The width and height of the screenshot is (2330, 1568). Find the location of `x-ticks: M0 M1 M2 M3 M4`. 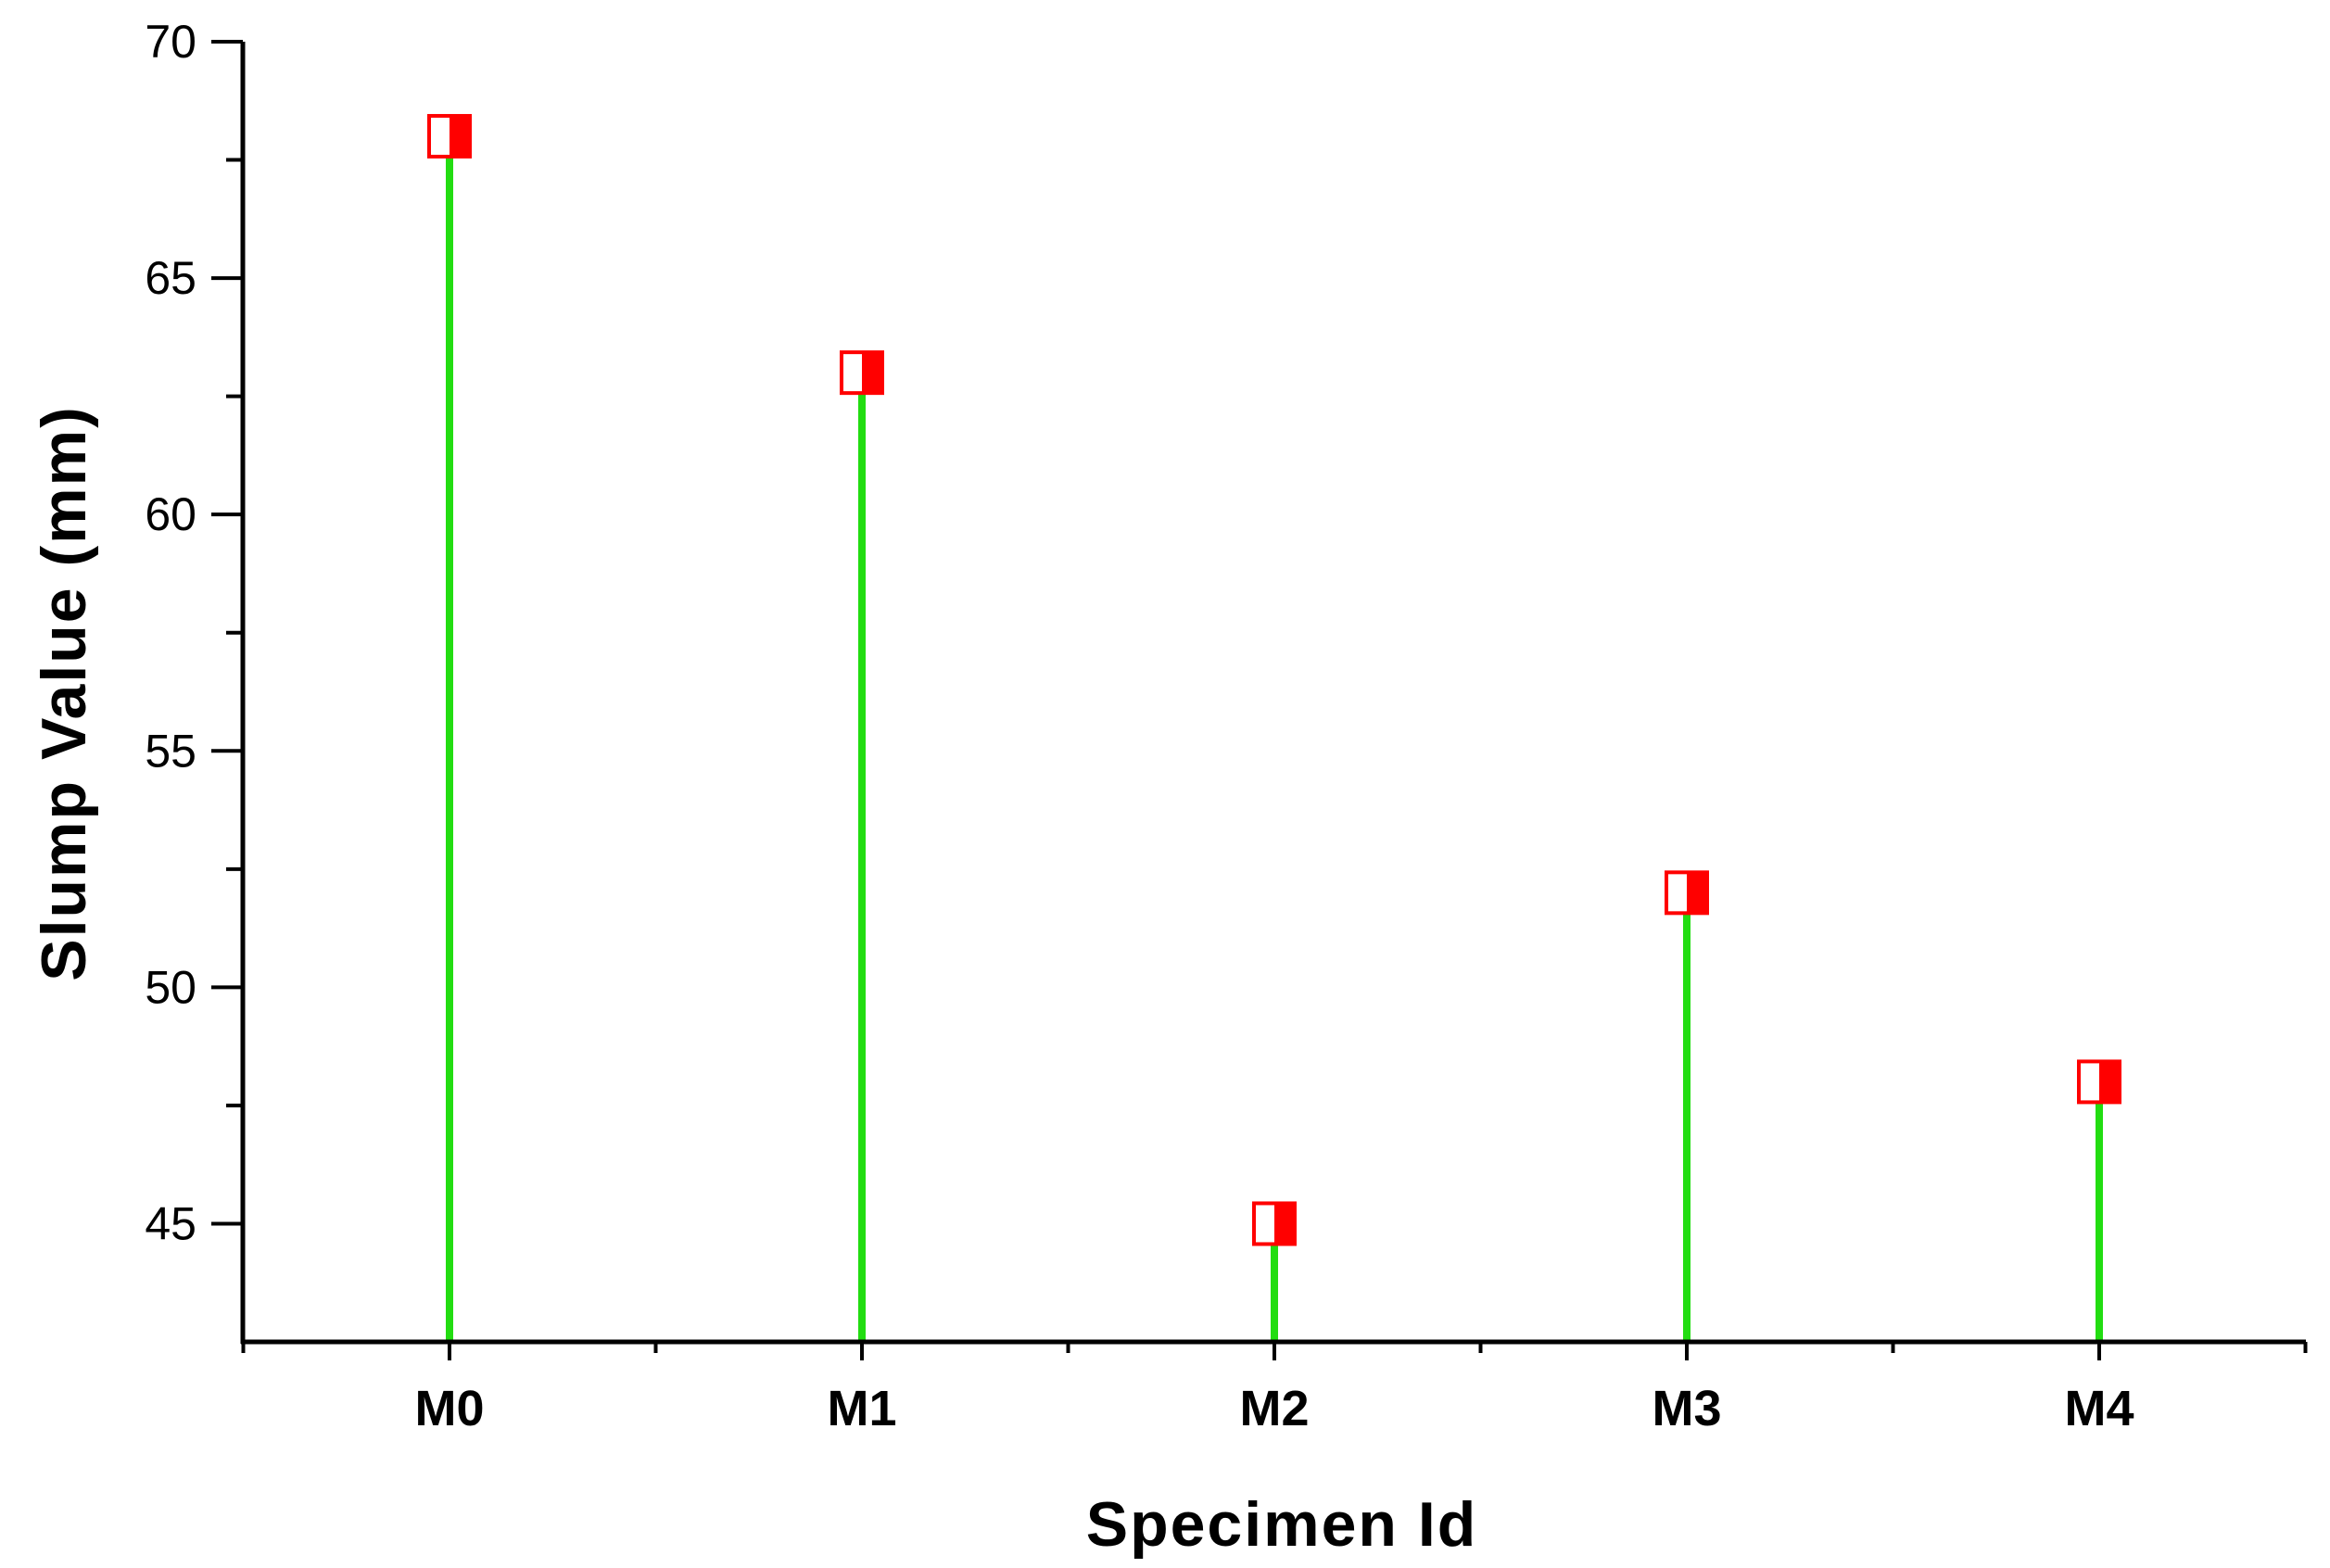

x-ticks: M0 M1 M2 M3 M4 is located at coordinates (1274, 1389).